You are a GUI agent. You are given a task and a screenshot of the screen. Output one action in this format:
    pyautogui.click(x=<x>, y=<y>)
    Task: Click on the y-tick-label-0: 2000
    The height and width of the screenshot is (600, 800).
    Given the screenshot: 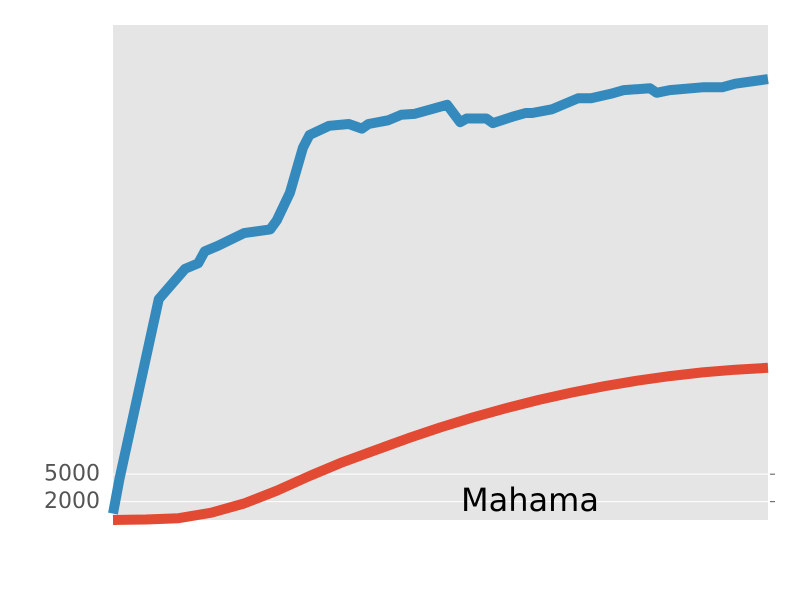 What is the action you would take?
    pyautogui.click(x=72, y=501)
    